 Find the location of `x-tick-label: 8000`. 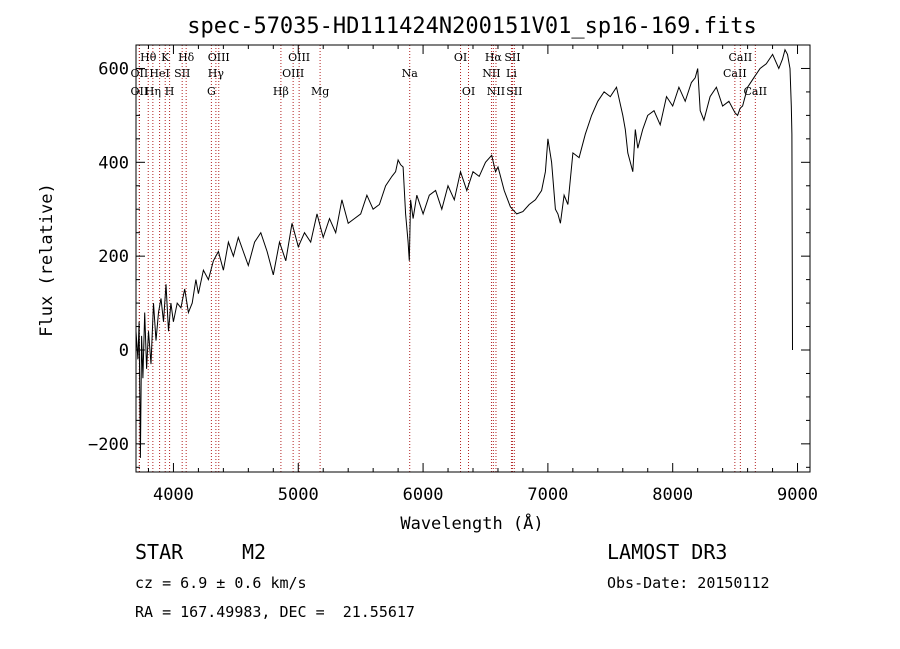

x-tick-label: 8000 is located at coordinates (672, 495).